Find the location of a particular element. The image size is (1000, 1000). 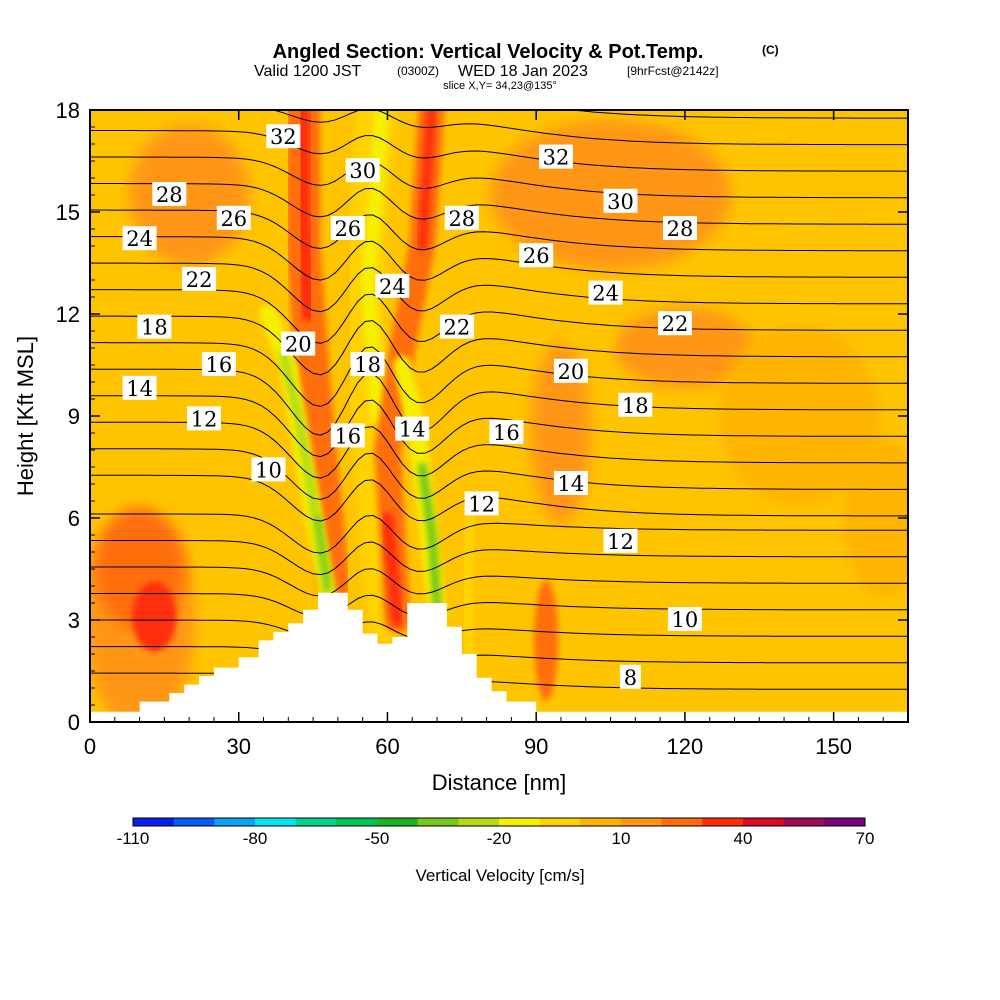

isentrope-label-text: 14 is located at coordinates (412, 430).